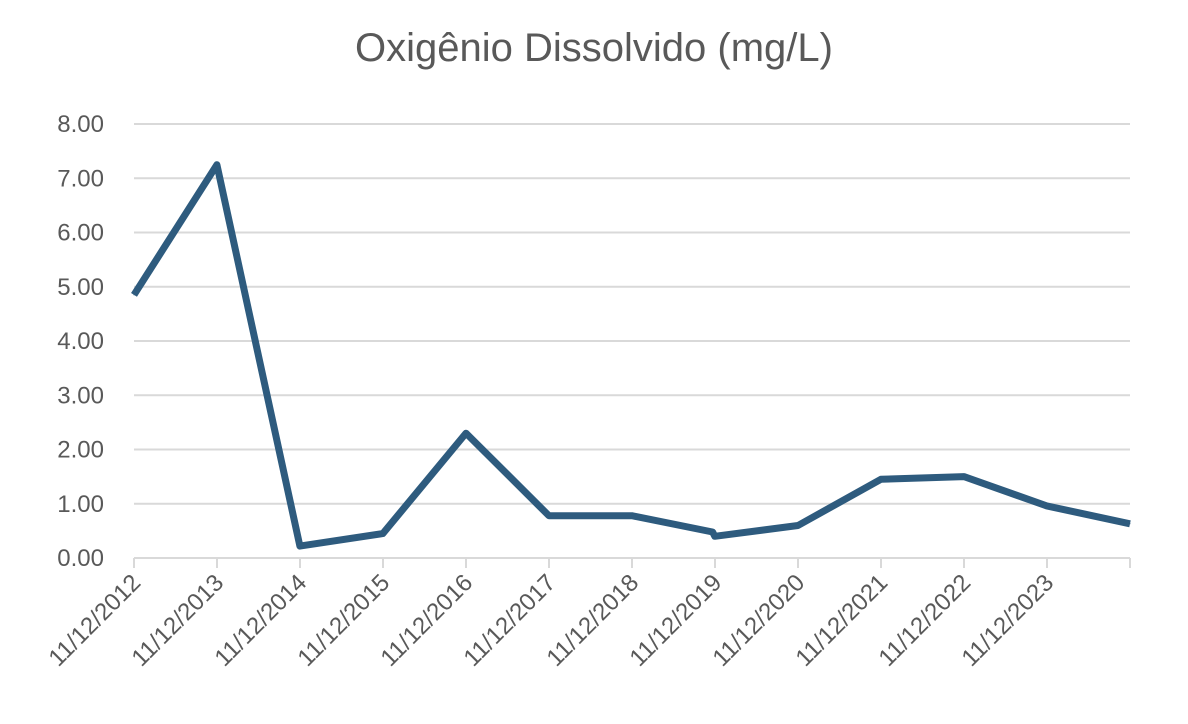 The height and width of the screenshot is (724, 1188). I want to click on y-tick-label: 3.00, so click(80, 395).